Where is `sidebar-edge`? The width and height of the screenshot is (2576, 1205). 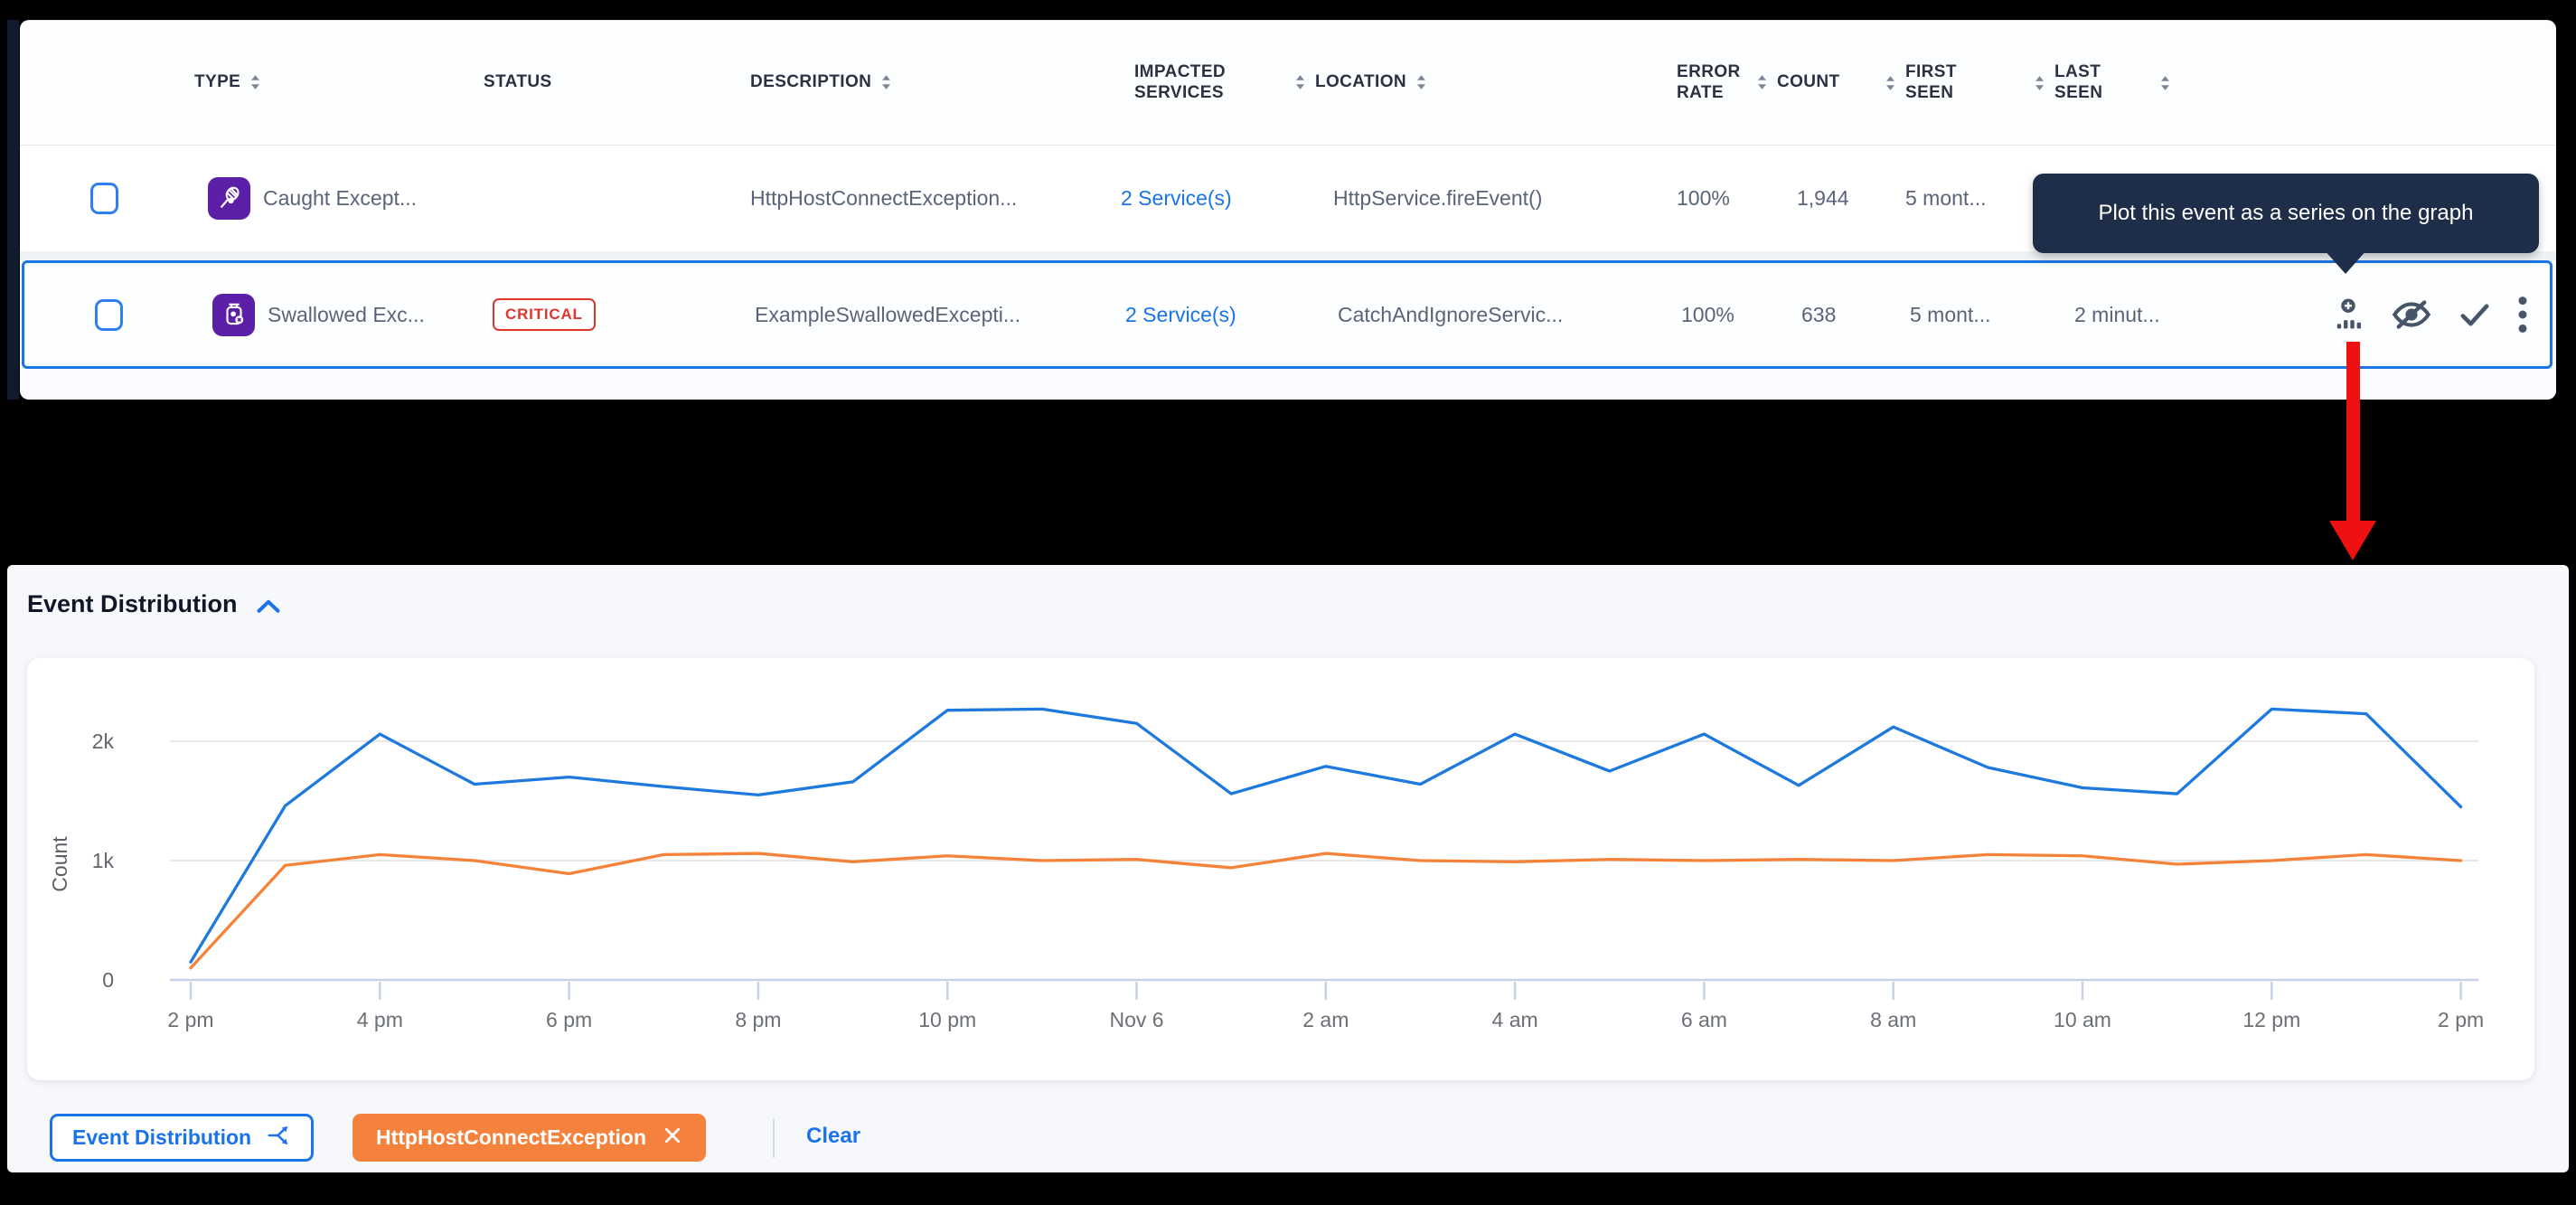 sidebar-edge is located at coordinates (13, 210).